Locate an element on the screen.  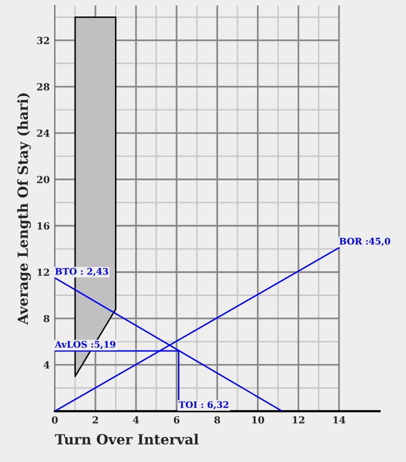
x-tick-label: 2 is located at coordinates (95, 420).